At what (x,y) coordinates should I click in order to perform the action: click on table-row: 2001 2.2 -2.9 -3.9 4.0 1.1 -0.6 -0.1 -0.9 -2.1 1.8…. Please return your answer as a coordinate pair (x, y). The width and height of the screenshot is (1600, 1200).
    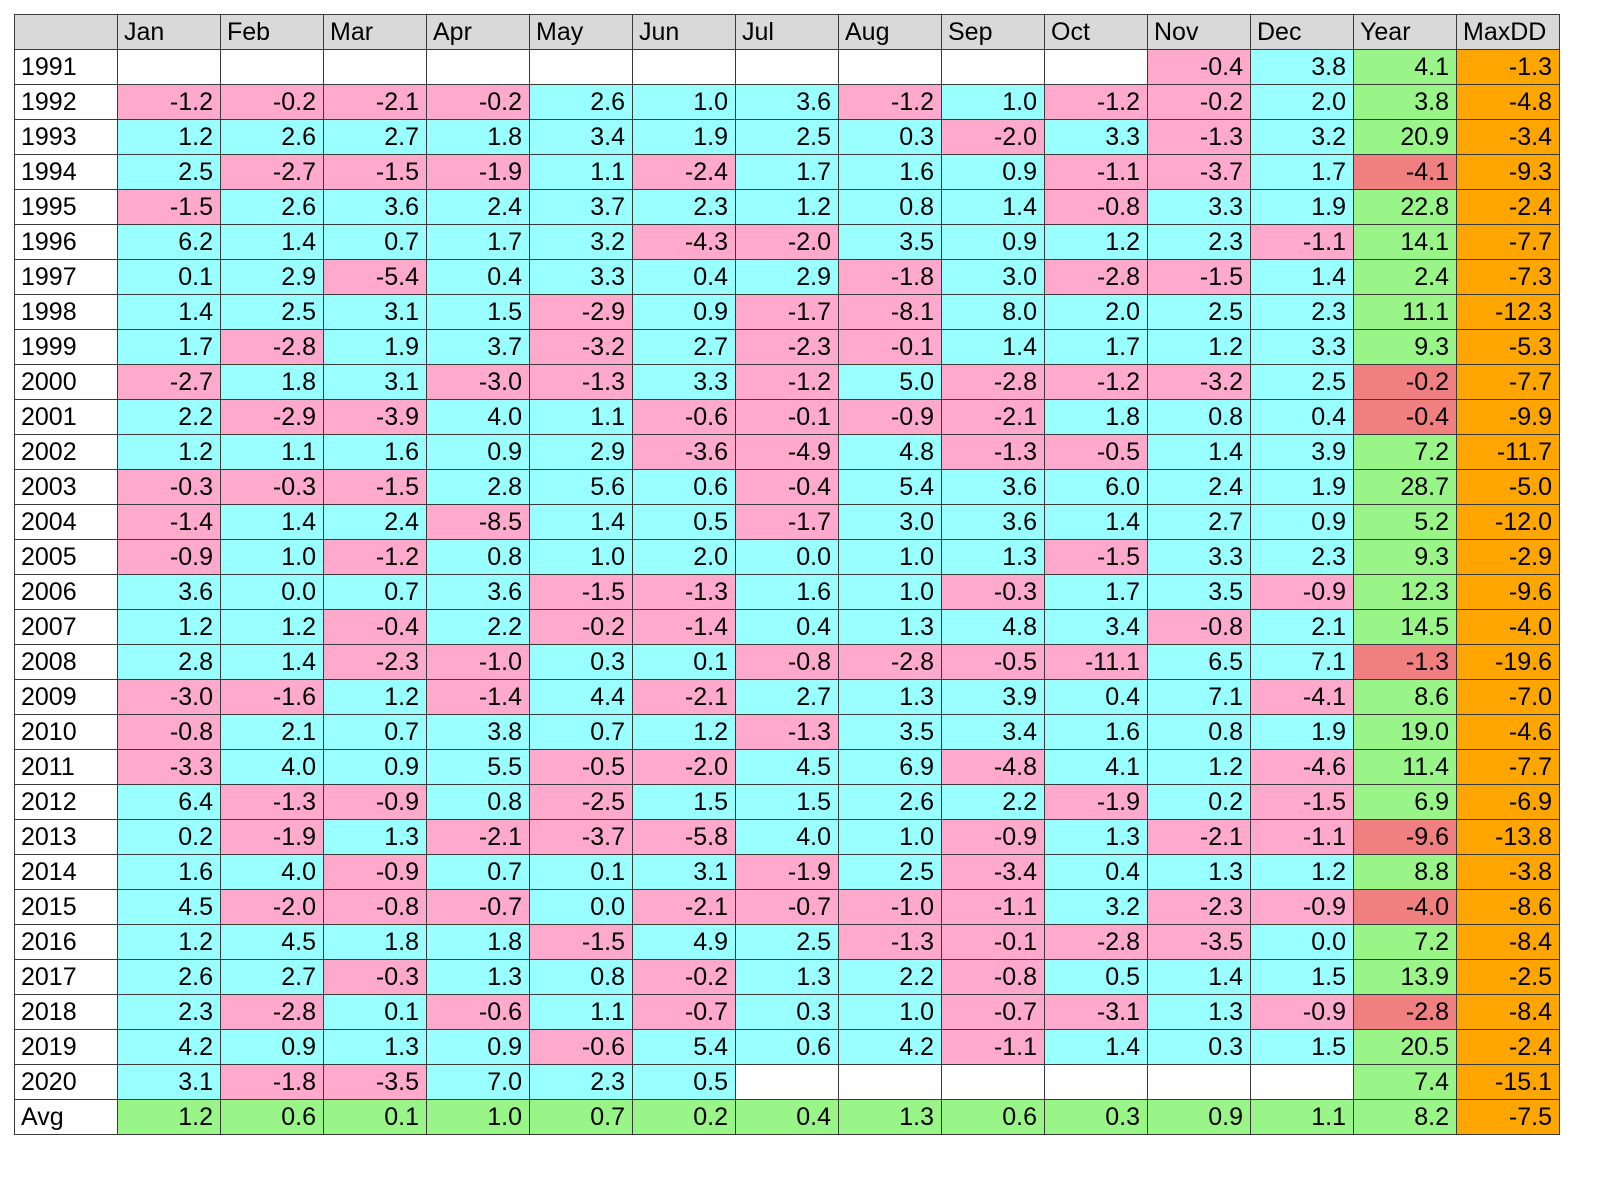
    Looking at the image, I should click on (787, 417).